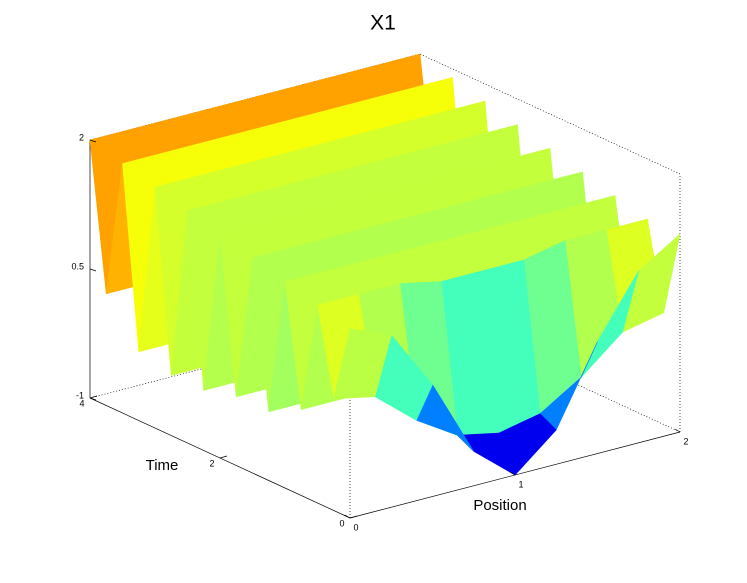 This screenshot has height=583, width=747. Describe the element at coordinates (211, 463) in the screenshot. I see `y-tick-label: 2` at that location.